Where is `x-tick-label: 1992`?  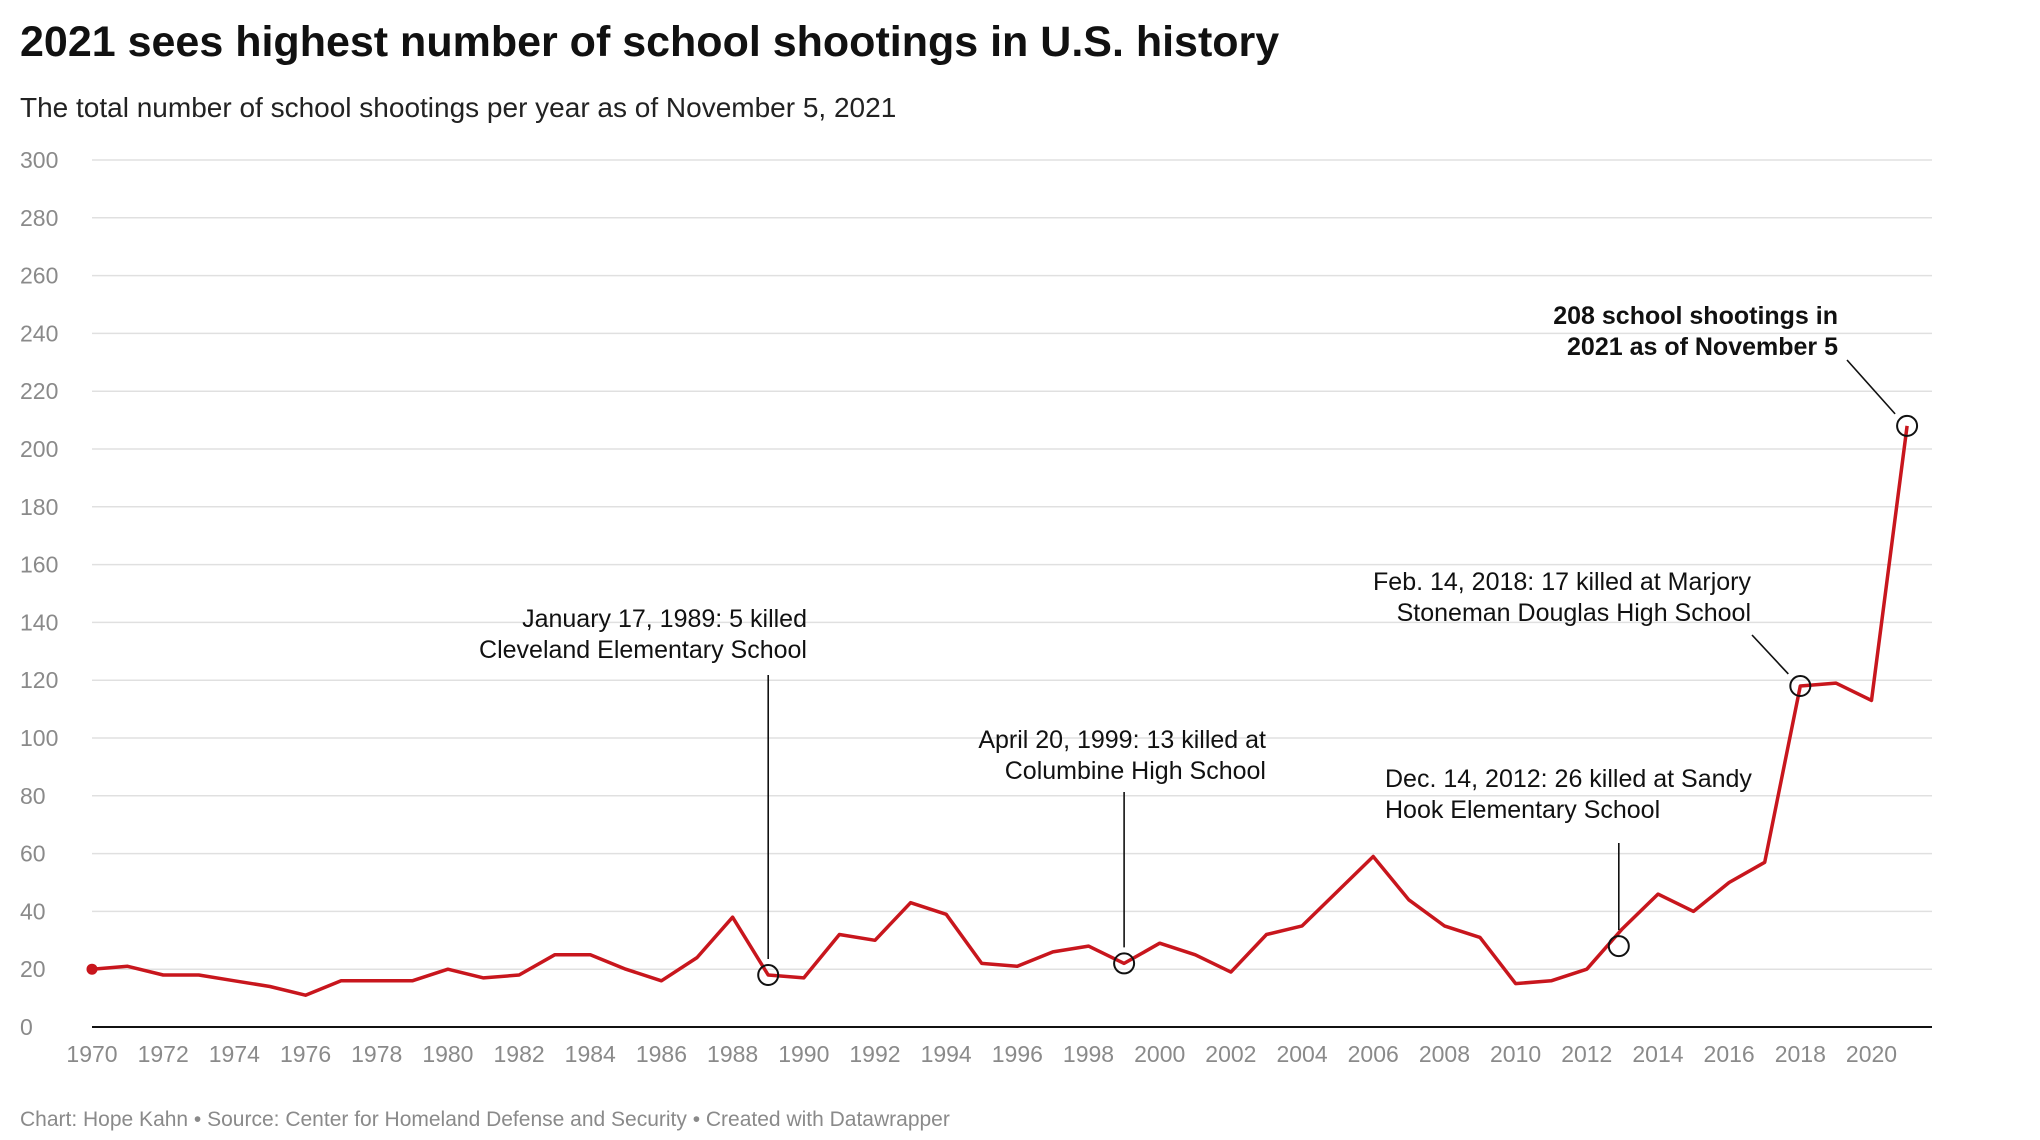
x-tick-label: 1992 is located at coordinates (874, 1054).